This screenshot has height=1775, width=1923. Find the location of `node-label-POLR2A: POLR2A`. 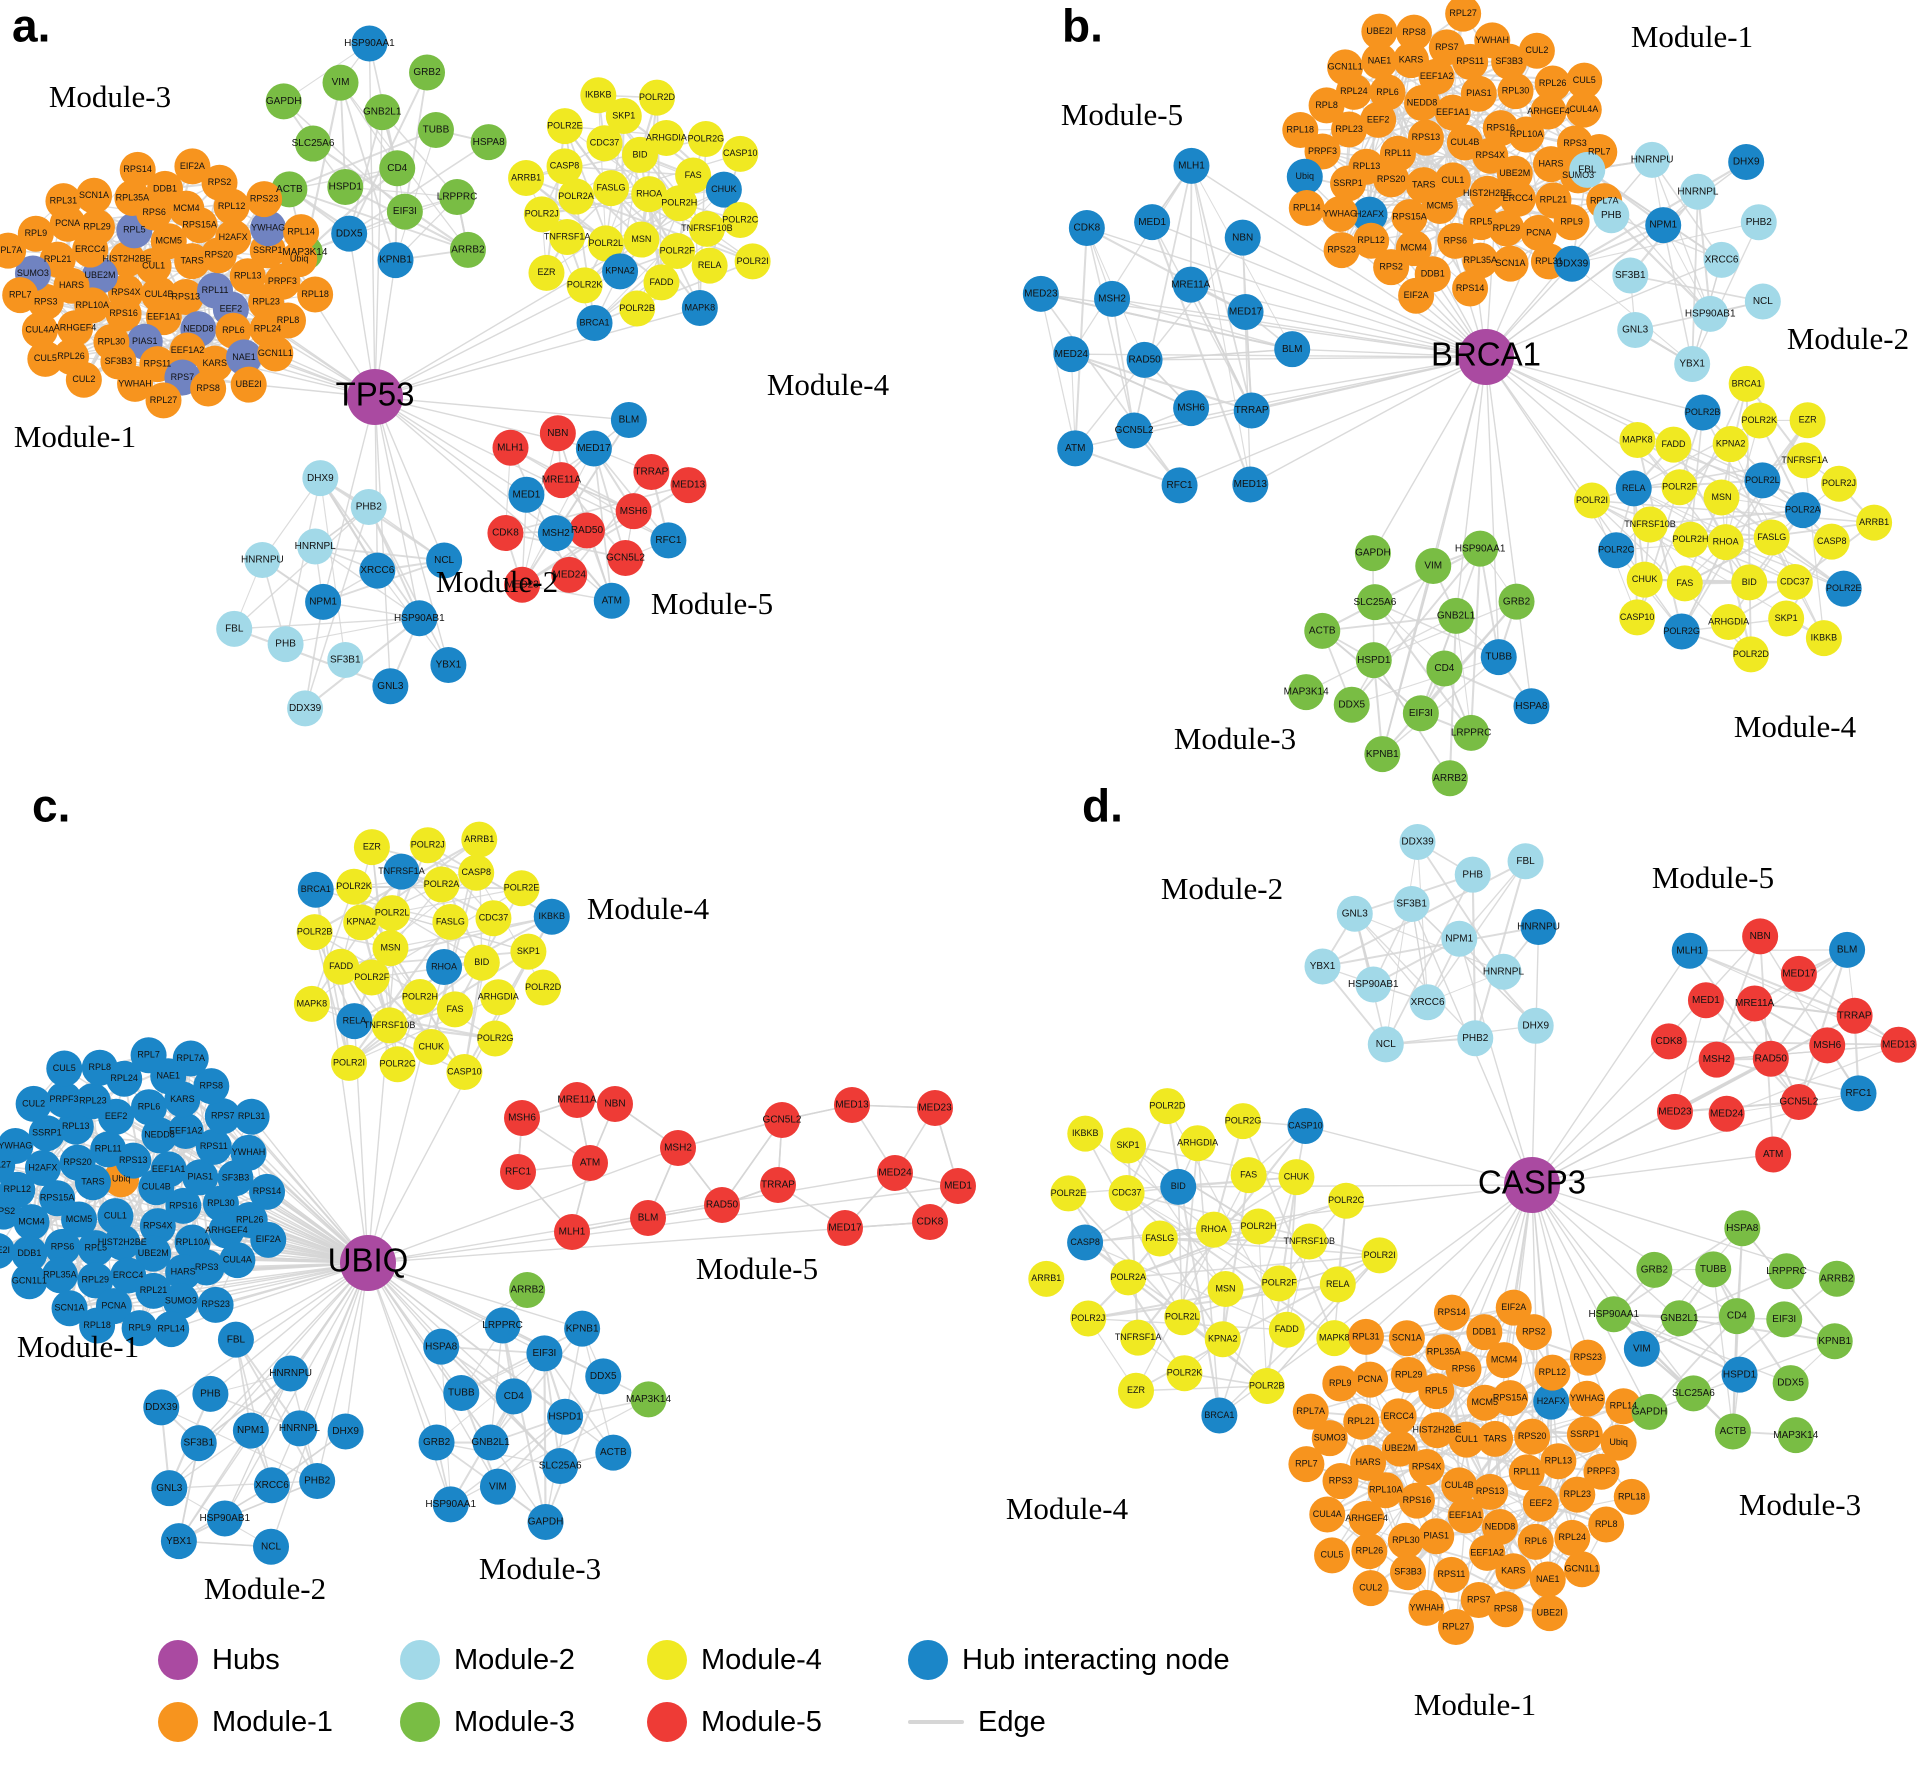

node-label-POLR2A: POLR2A is located at coordinates (1128, 1277).